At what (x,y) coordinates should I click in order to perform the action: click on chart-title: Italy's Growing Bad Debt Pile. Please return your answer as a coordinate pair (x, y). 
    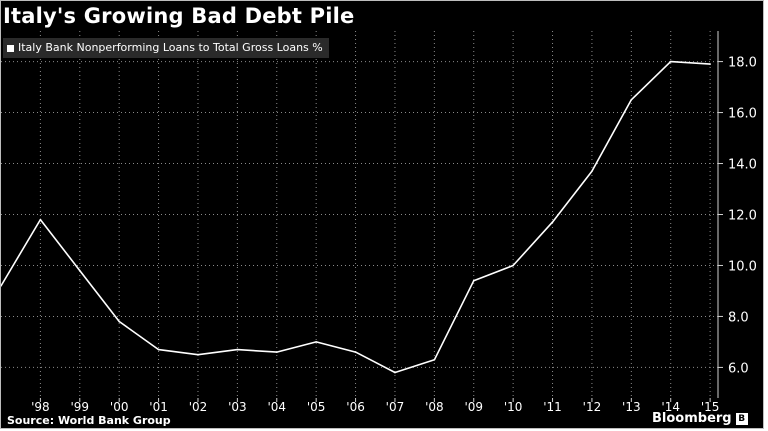
    Looking at the image, I should click on (179, 16).